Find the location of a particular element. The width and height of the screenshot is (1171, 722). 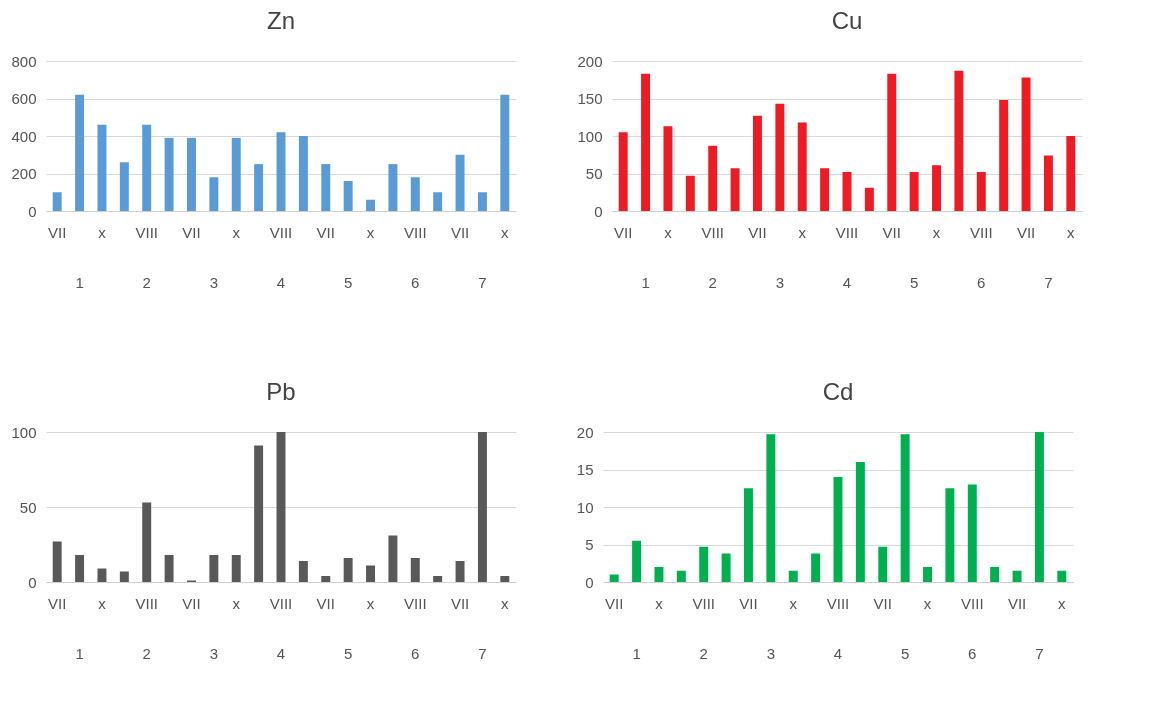

y-tick-label: 50 is located at coordinates (594, 173).